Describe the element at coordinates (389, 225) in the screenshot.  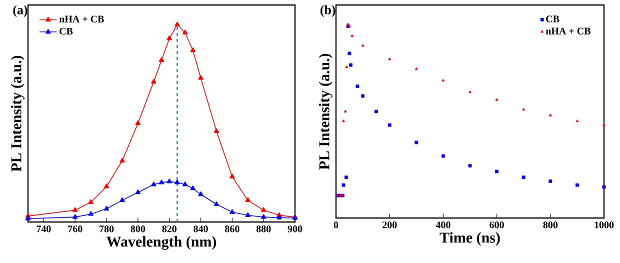
I see `x-tick-label: 200` at that location.